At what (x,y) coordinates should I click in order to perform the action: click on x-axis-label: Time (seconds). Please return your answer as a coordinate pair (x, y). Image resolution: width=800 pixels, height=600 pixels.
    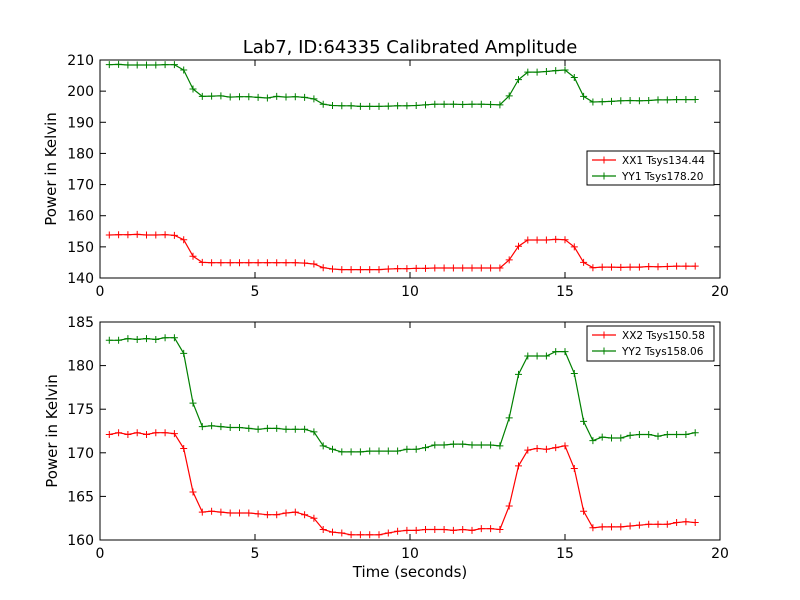
    Looking at the image, I should click on (410, 572).